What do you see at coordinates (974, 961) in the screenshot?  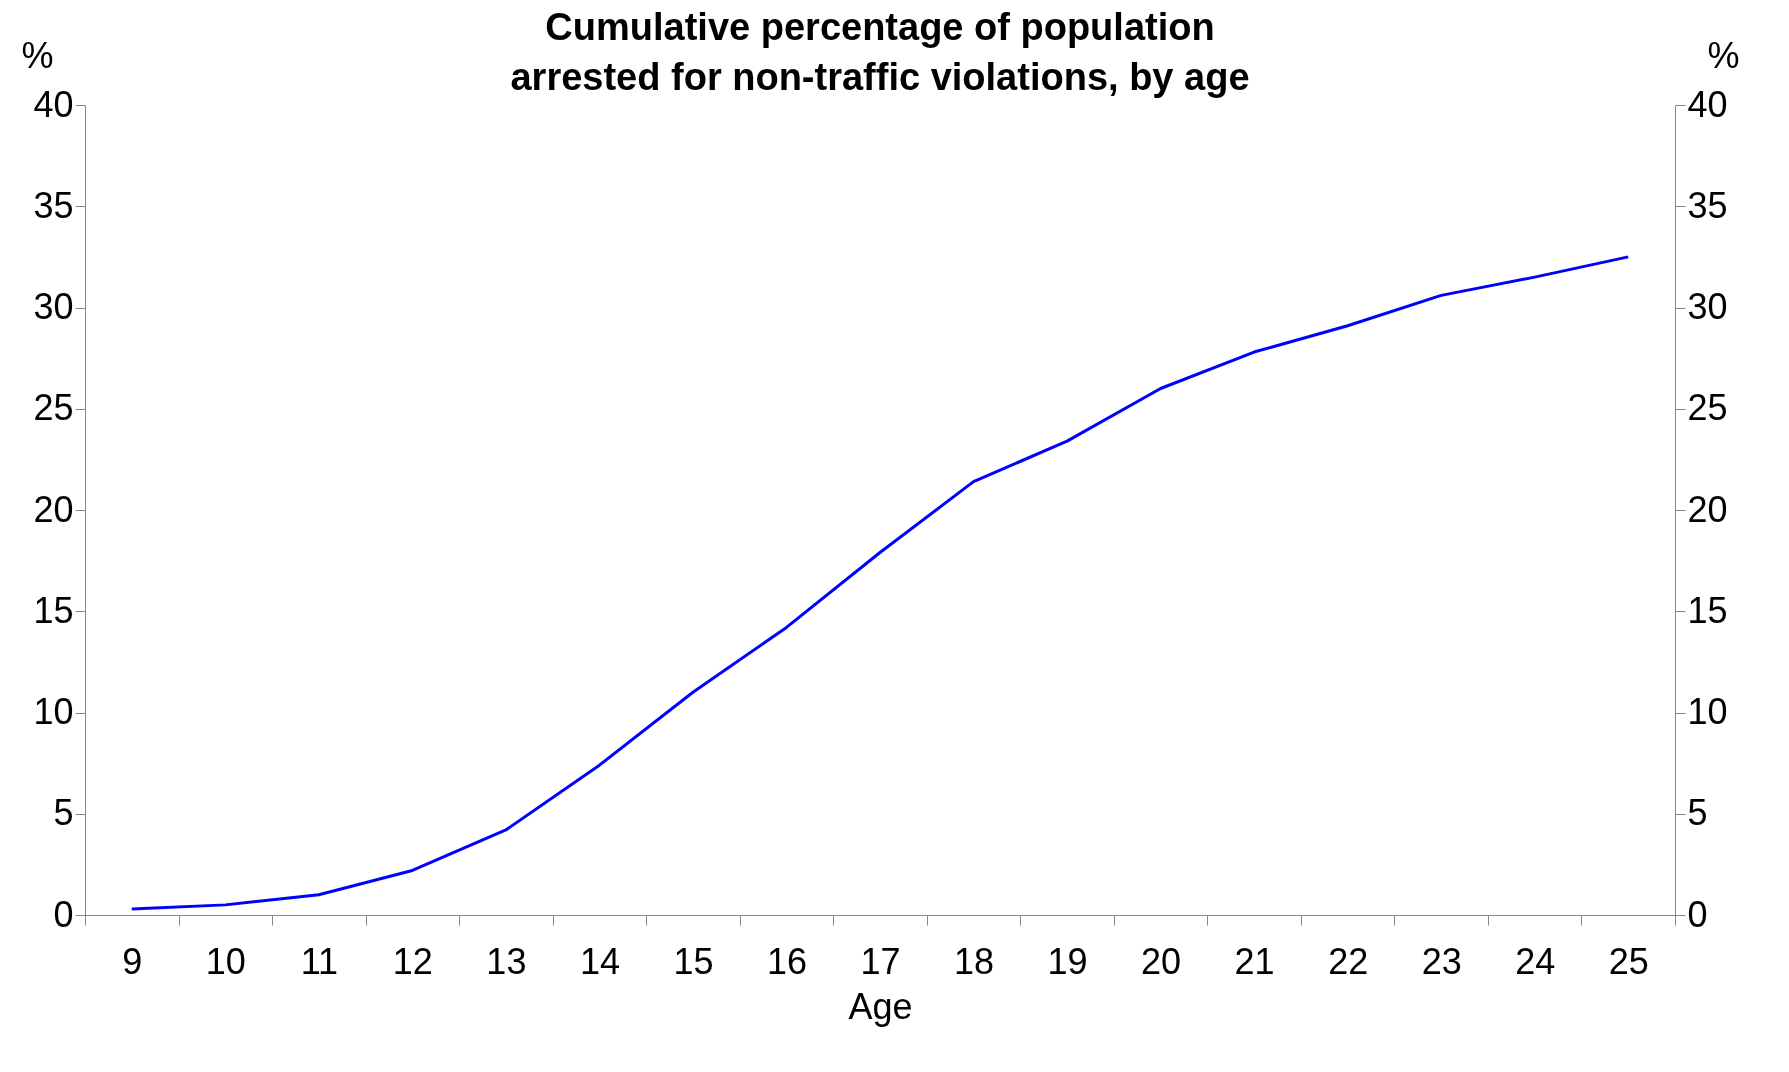 I see `x-tick-label: 18` at bounding box center [974, 961].